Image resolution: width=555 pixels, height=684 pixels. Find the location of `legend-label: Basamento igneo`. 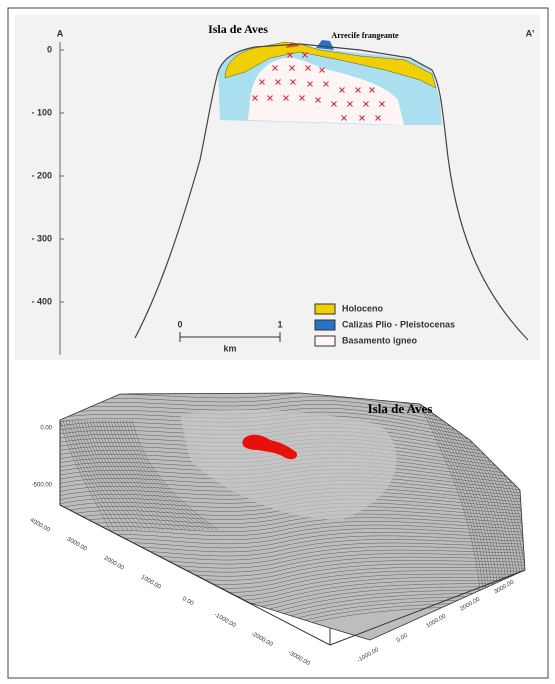

legend-label: Basamento igneo is located at coordinates (380, 340).